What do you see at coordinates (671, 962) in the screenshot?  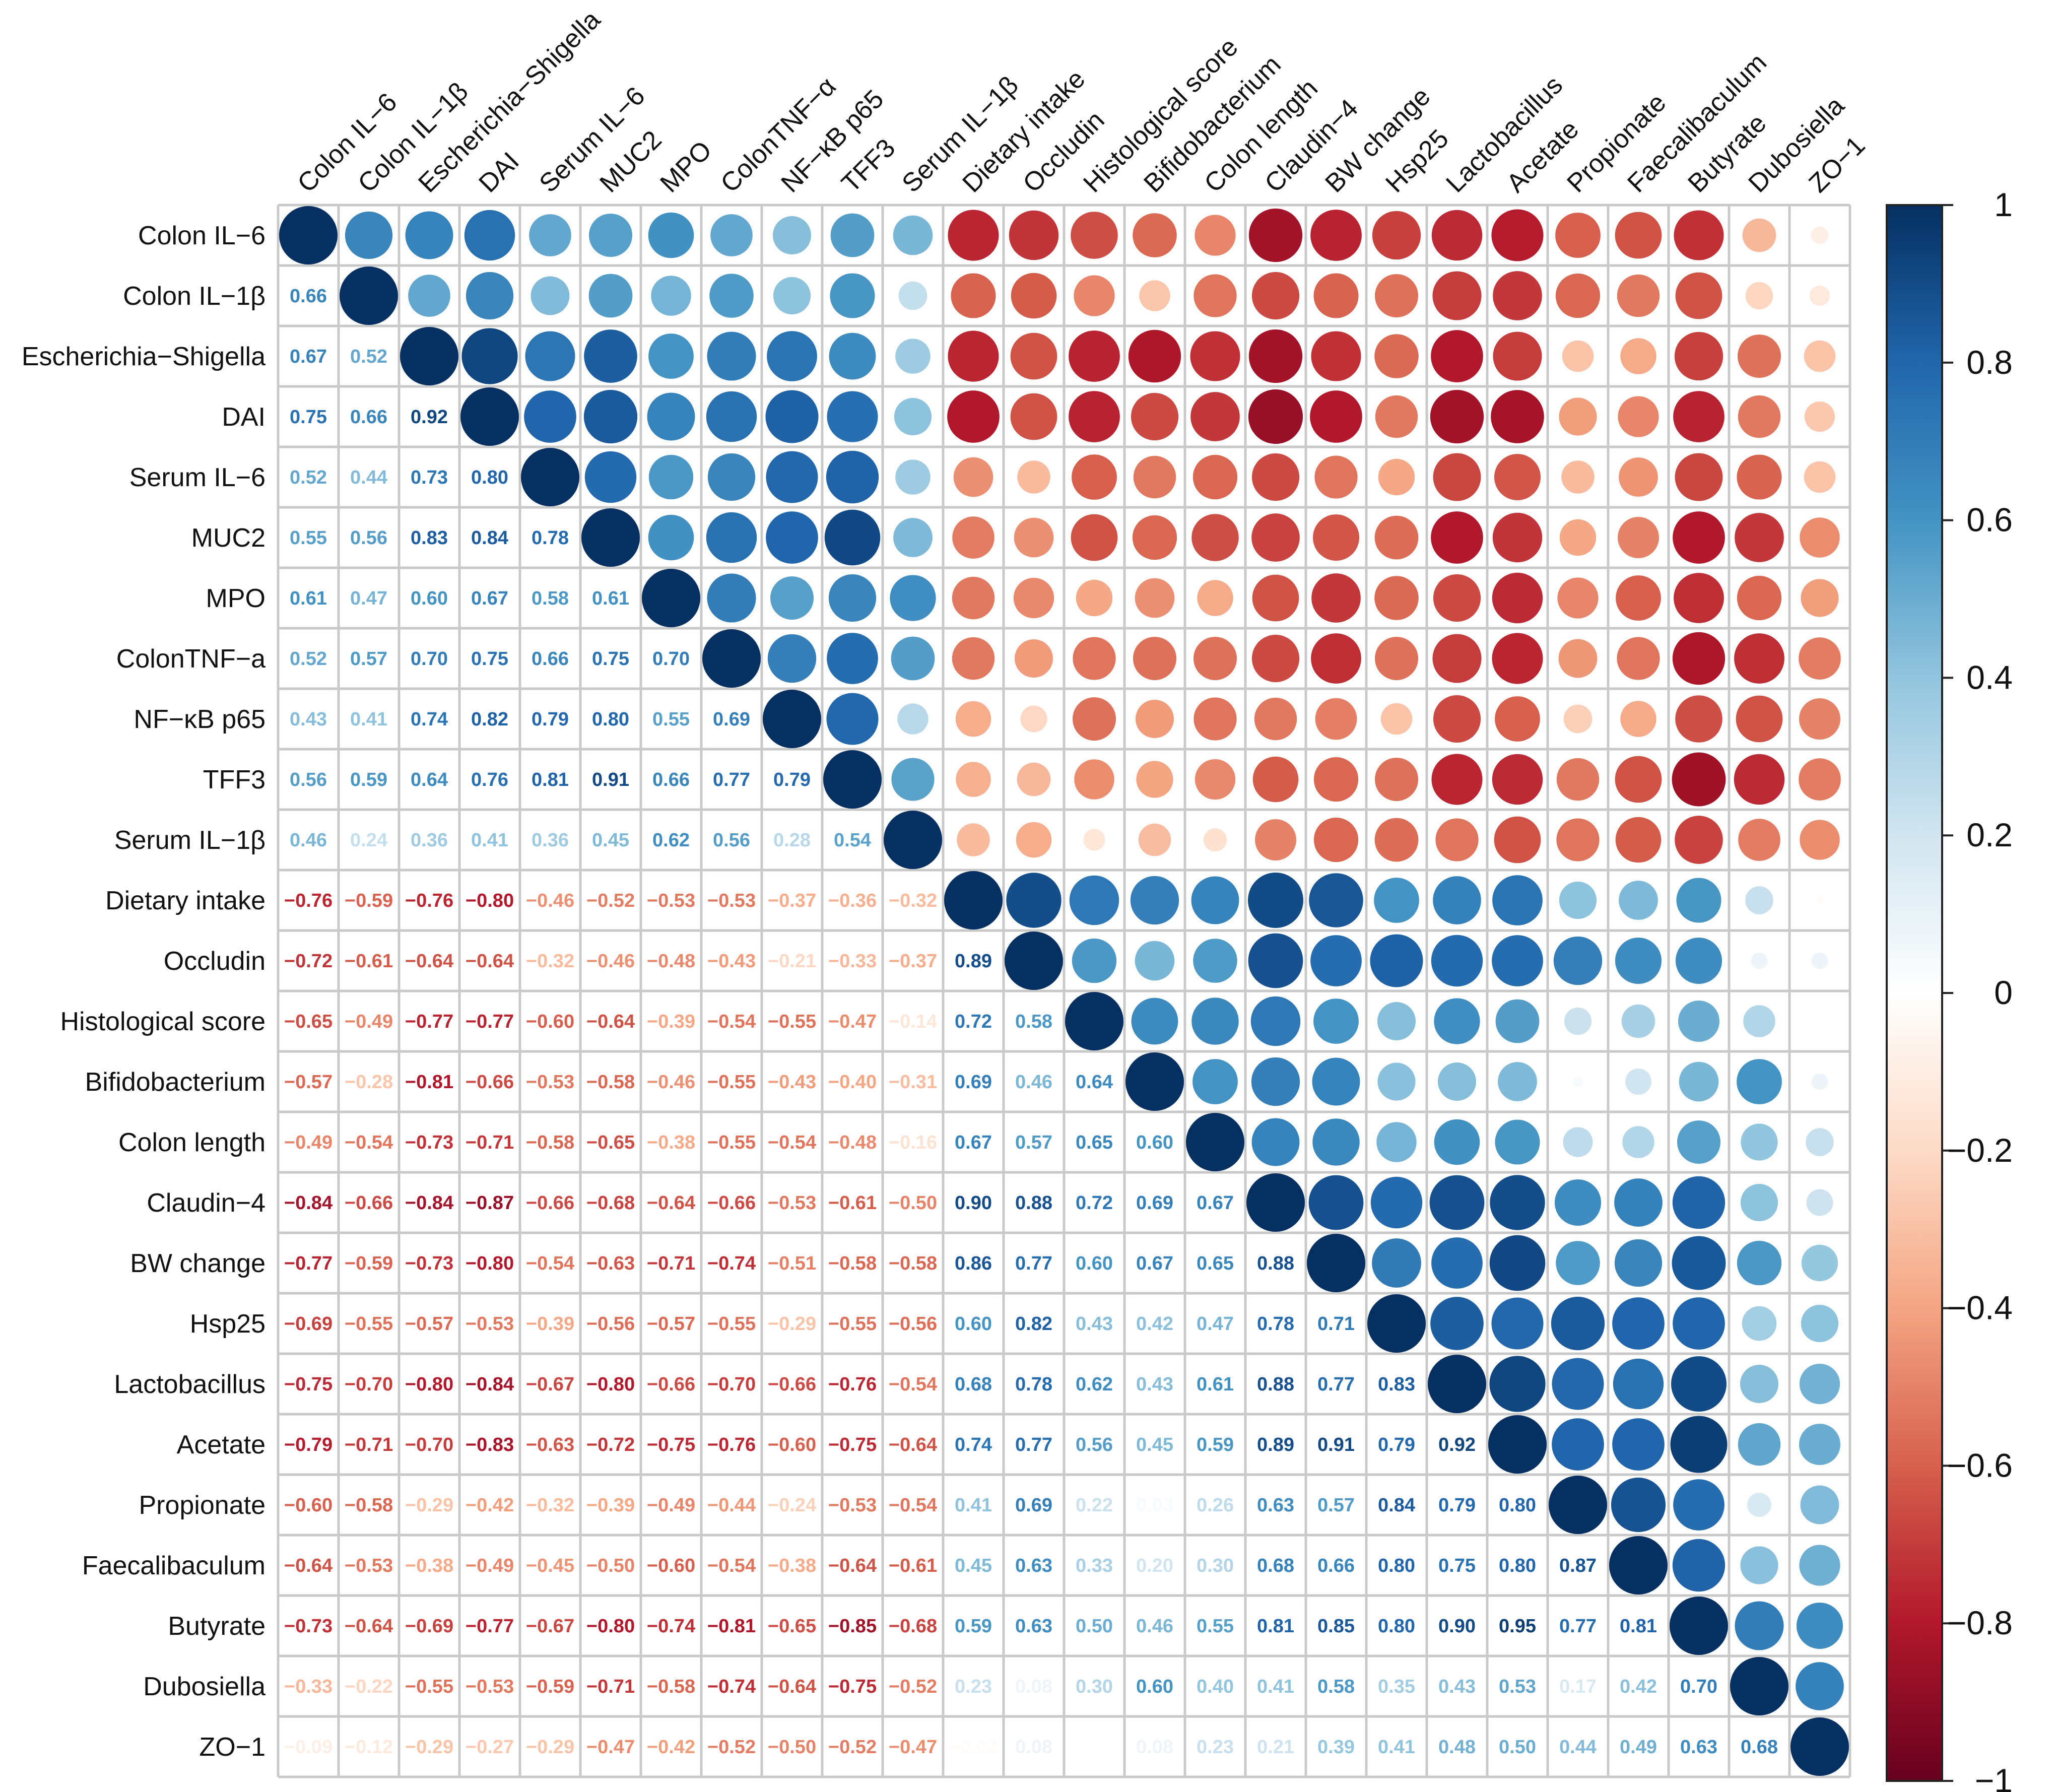 I see `coefficient-label: −0.48` at bounding box center [671, 962].